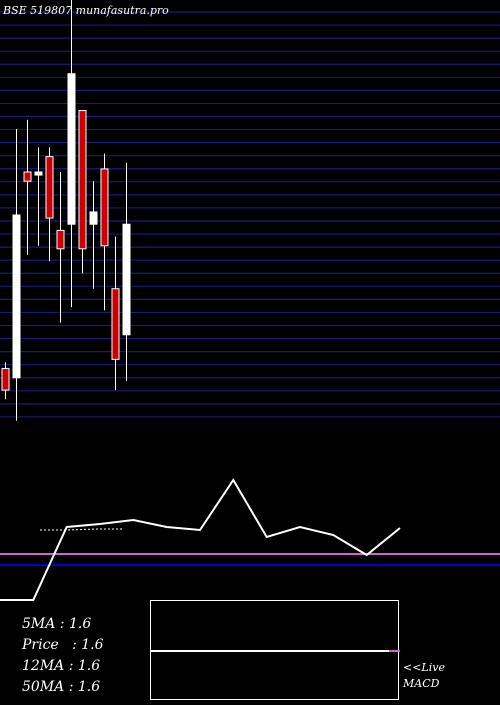 The height and width of the screenshot is (705, 500). I want to click on macd-panel, so click(275, 650).